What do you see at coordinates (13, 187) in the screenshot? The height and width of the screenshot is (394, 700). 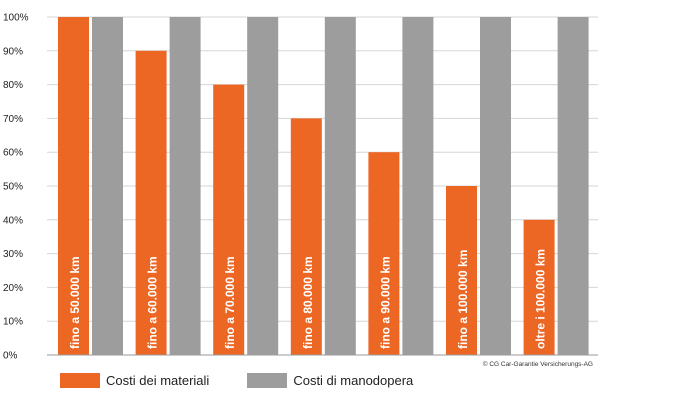 I see `y-tick-label: 50%` at bounding box center [13, 187].